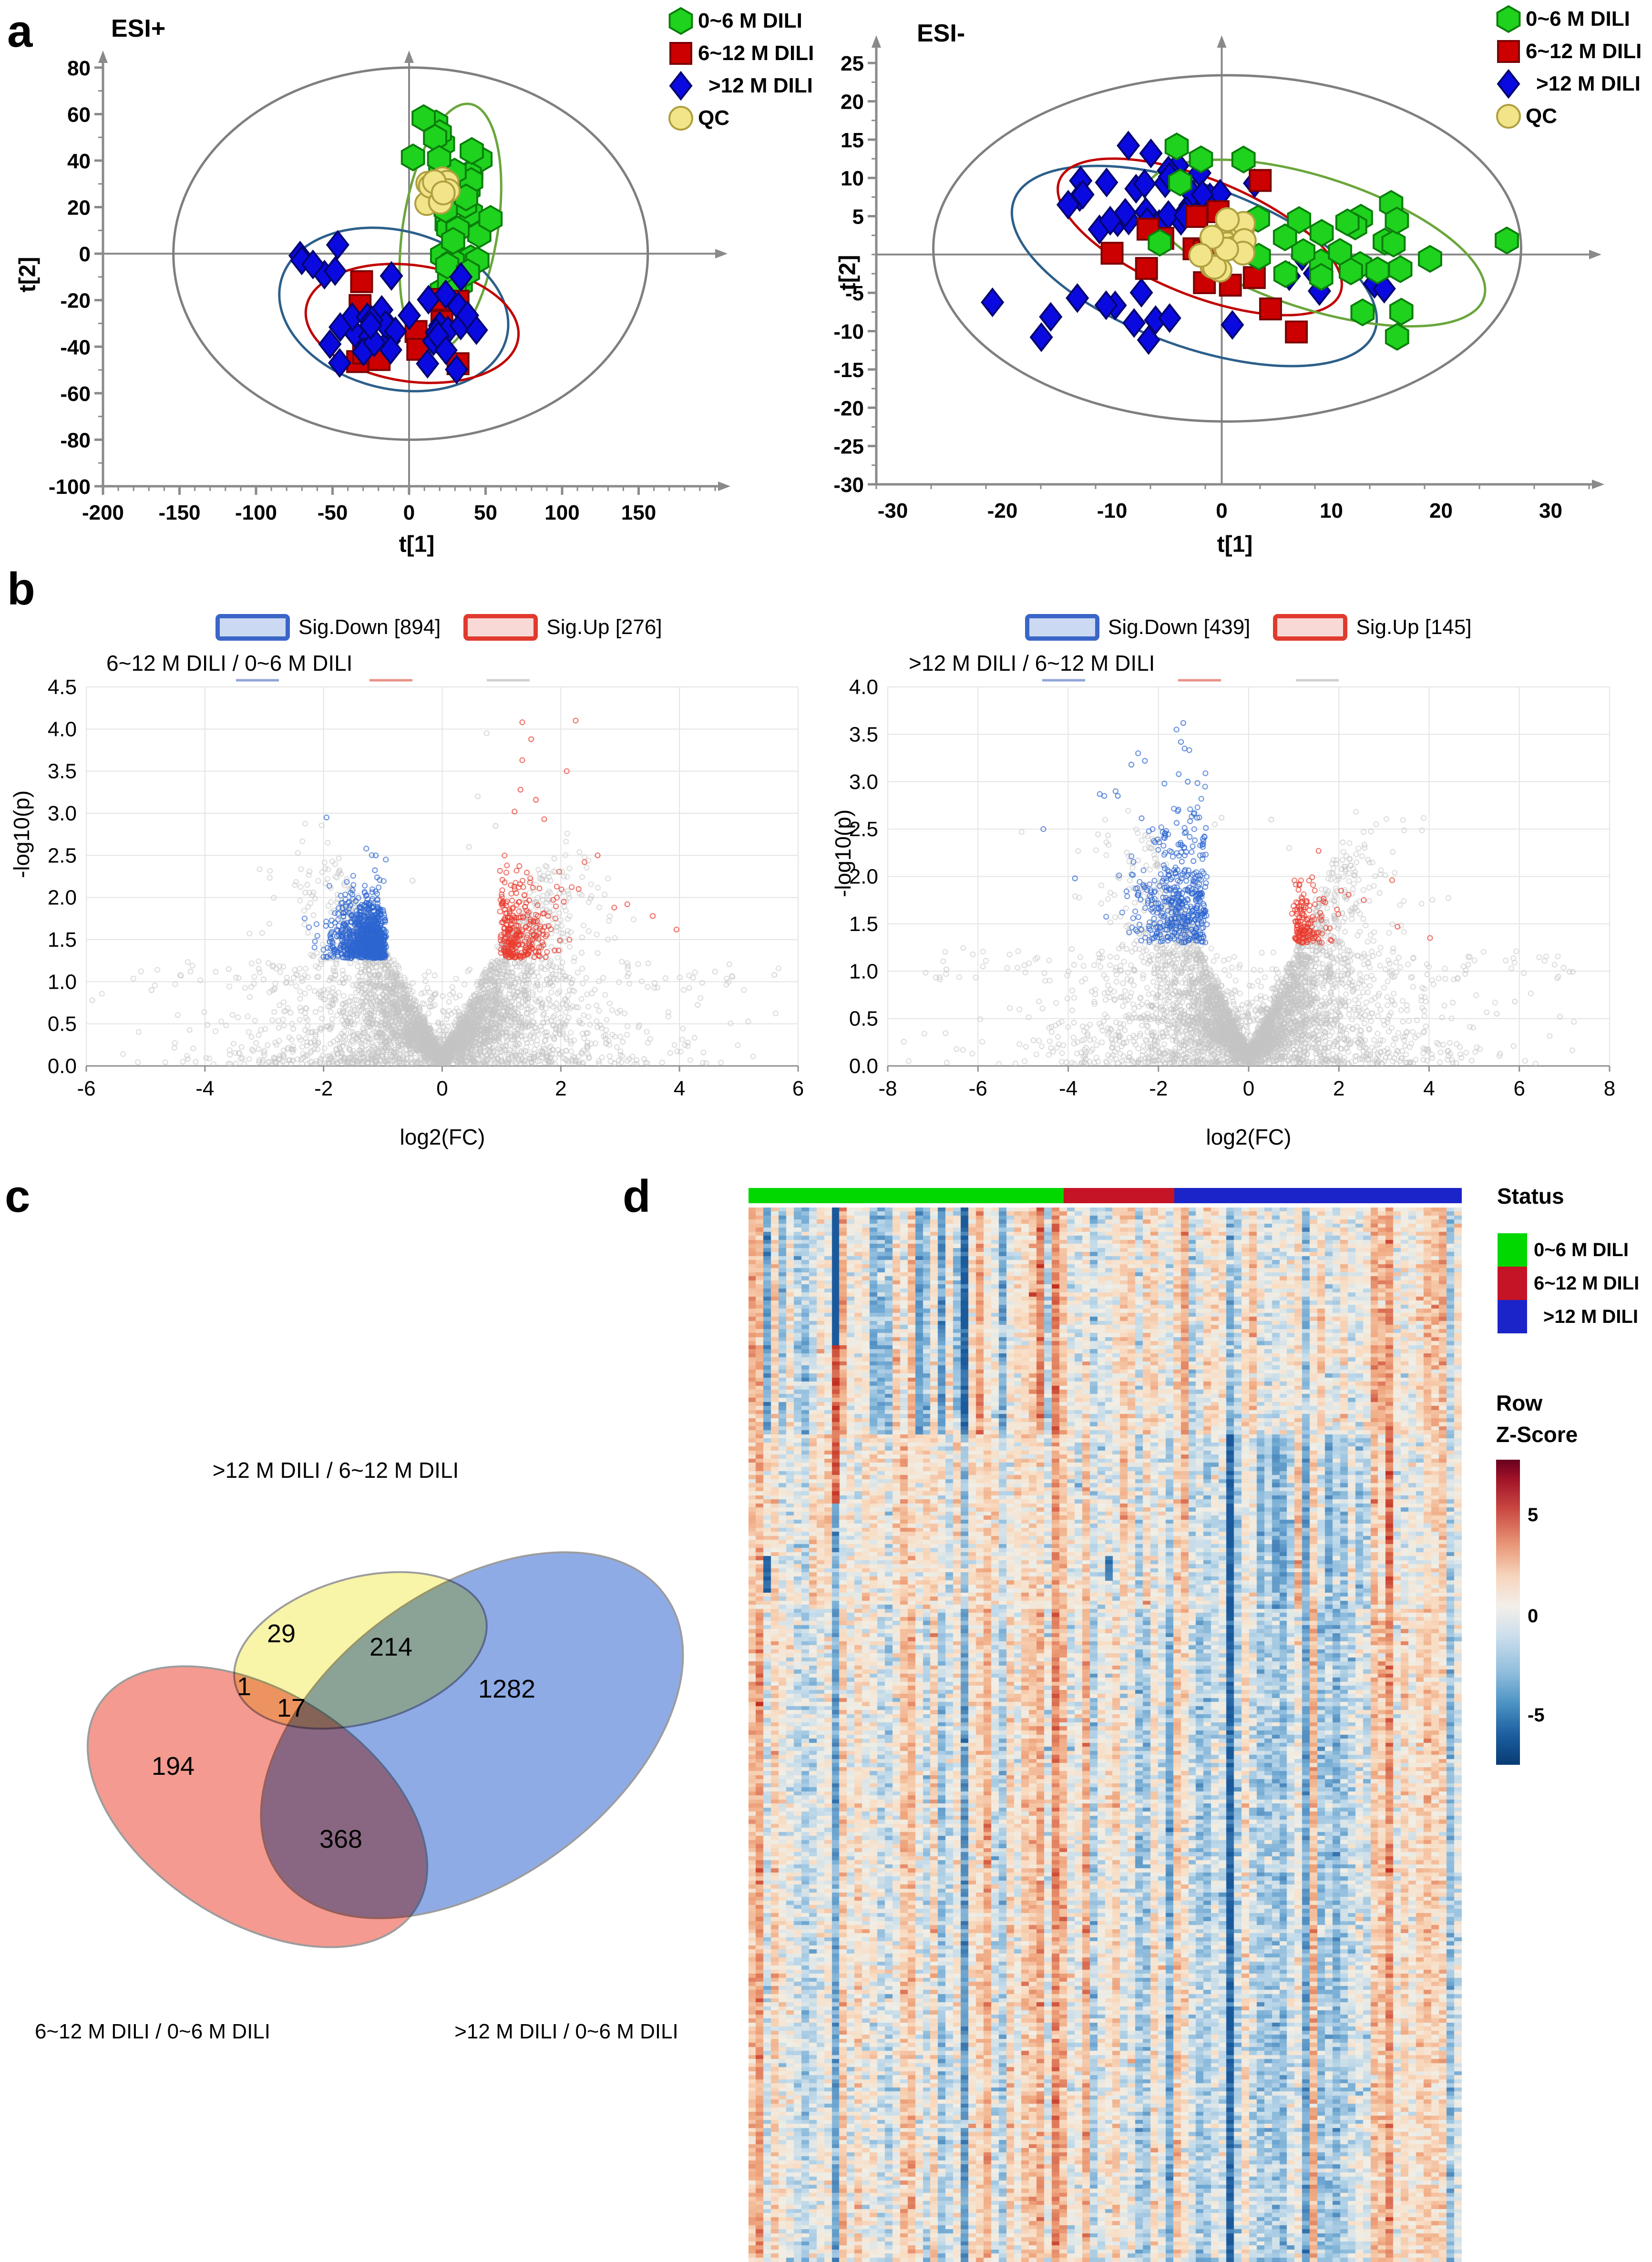  What do you see at coordinates (1609, 1088) in the screenshot?
I see `x-tick-label: 8` at bounding box center [1609, 1088].